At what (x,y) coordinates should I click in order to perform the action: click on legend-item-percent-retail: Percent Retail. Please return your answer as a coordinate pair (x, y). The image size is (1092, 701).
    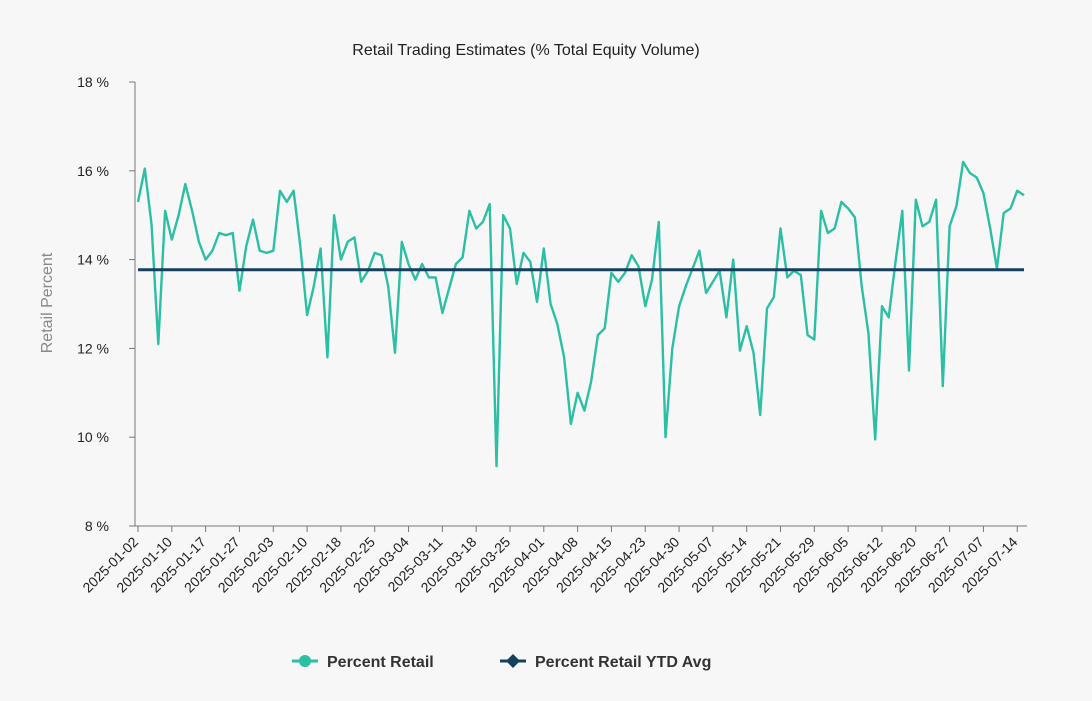
    Looking at the image, I should click on (363, 662).